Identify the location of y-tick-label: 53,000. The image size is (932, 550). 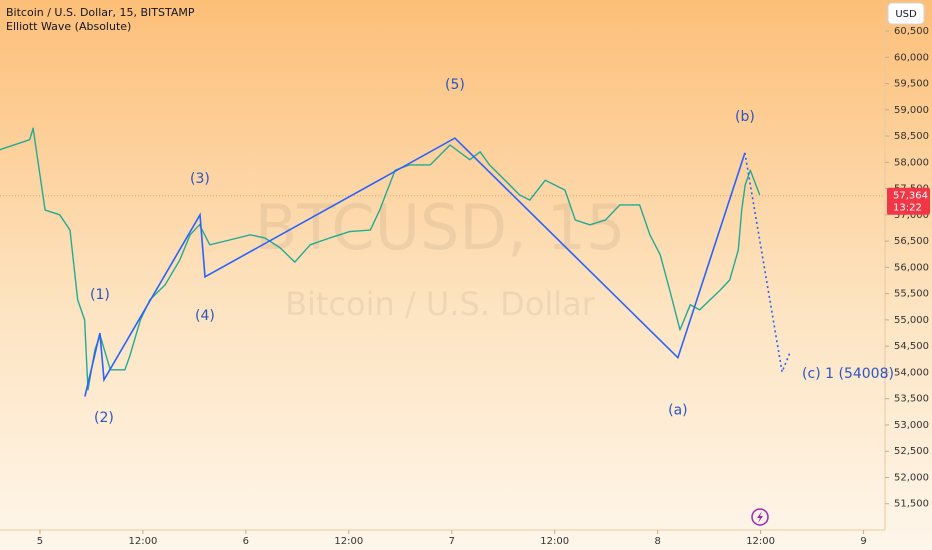
(911, 425).